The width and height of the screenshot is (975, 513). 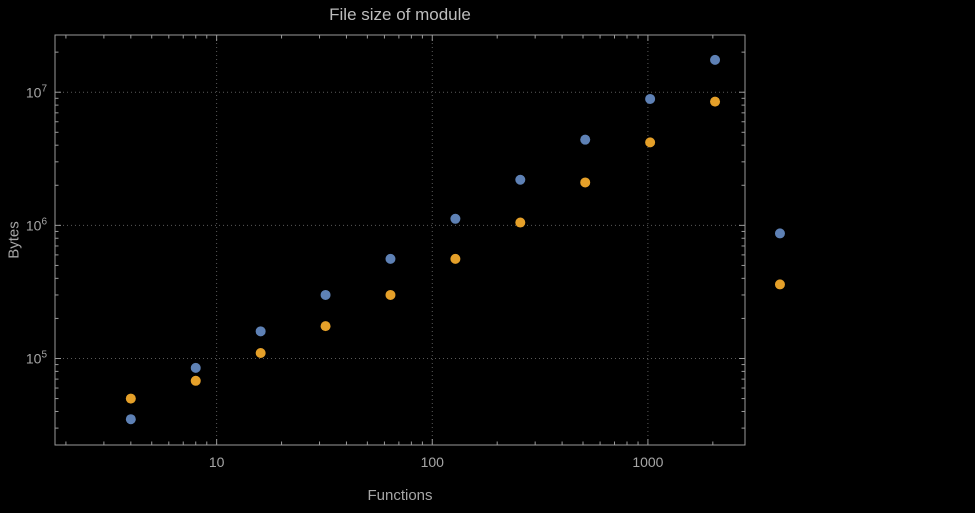 What do you see at coordinates (432, 462) in the screenshot?
I see `x-tick-label: 100` at bounding box center [432, 462].